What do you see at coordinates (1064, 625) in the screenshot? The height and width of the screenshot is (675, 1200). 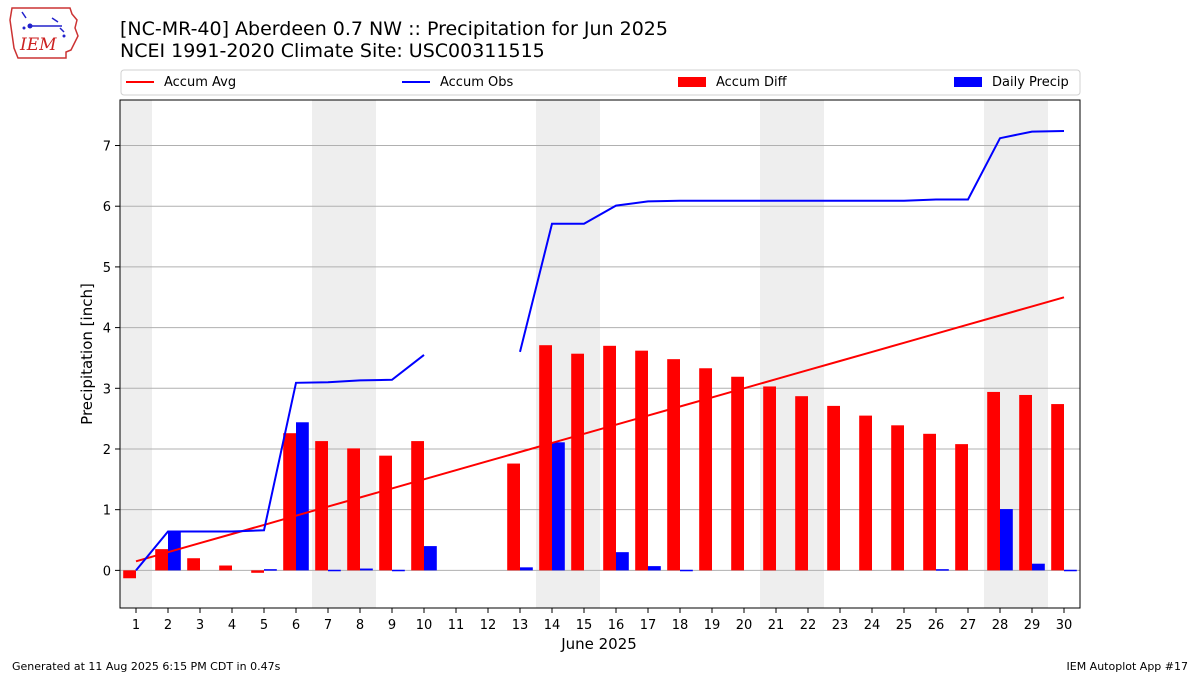 I see `x-tick-label: 30` at bounding box center [1064, 625].